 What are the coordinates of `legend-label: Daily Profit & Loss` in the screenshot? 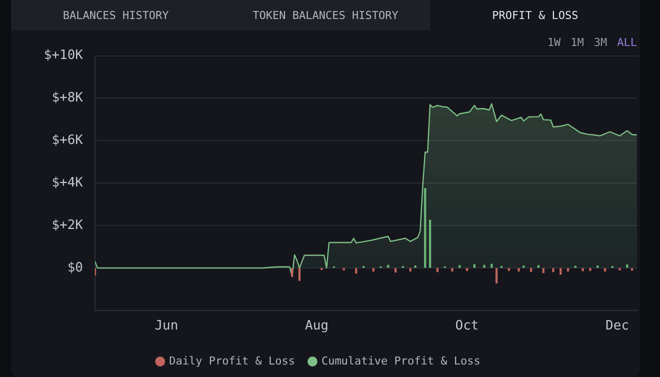 It's located at (232, 361).